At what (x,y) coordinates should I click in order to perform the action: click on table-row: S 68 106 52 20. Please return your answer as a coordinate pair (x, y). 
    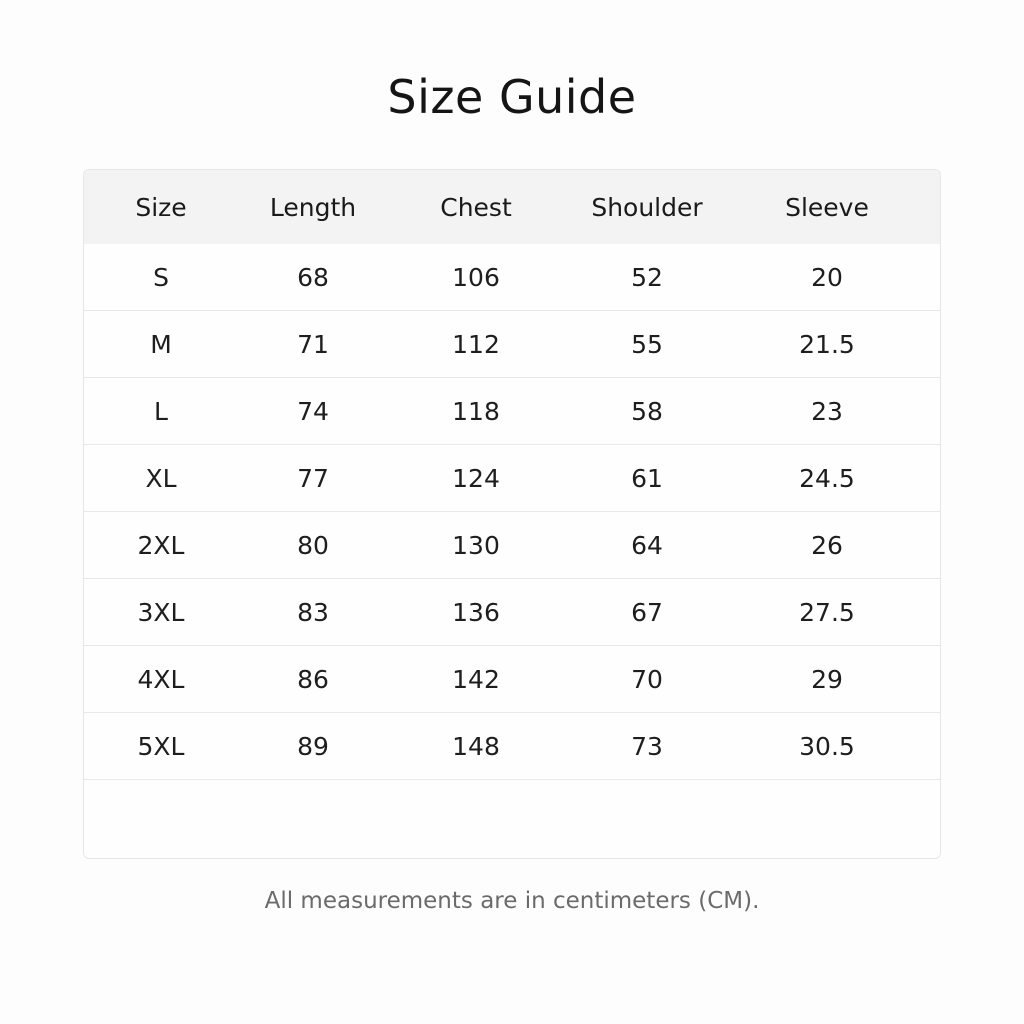
    Looking at the image, I should click on (512, 277).